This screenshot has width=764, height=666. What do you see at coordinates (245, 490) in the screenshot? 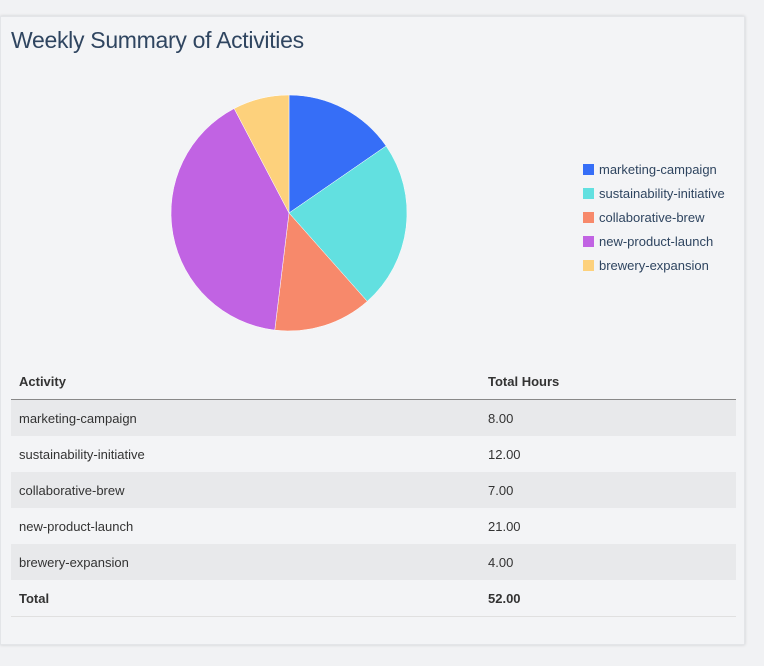
I see `activity-cell: collaborative-brew` at bounding box center [245, 490].